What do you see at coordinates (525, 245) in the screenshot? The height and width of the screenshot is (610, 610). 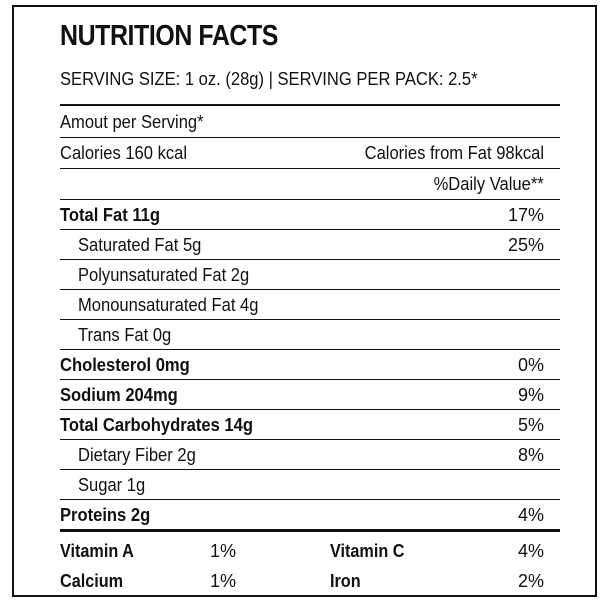 I see `nutrient-daily-value: 25%` at bounding box center [525, 245].